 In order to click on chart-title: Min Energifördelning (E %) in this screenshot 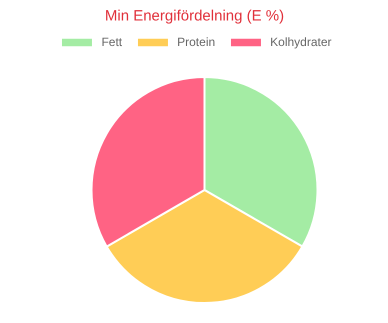, I will do `click(194, 16)`.